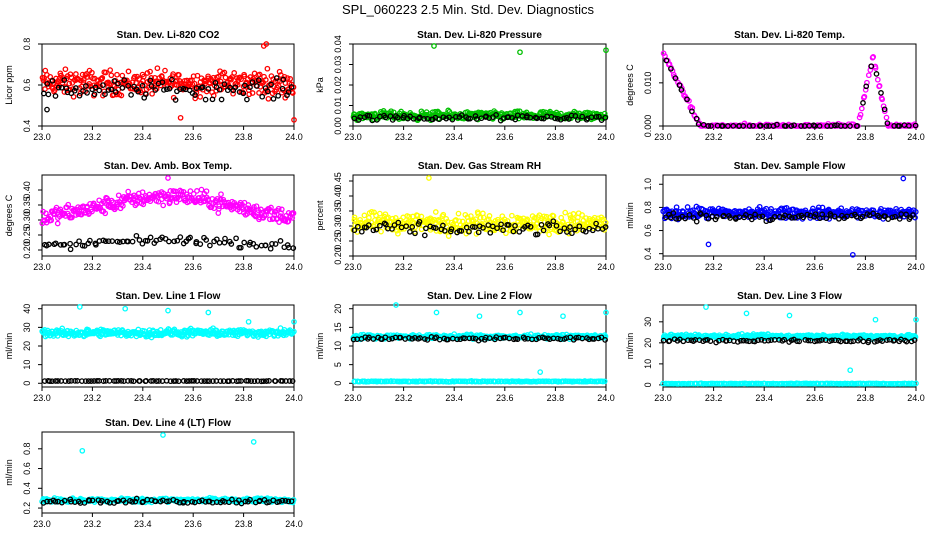 The height and width of the screenshot is (540, 936). Describe the element at coordinates (648, 207) in the screenshot. I see `y-tick-label: 0.8` at that location.